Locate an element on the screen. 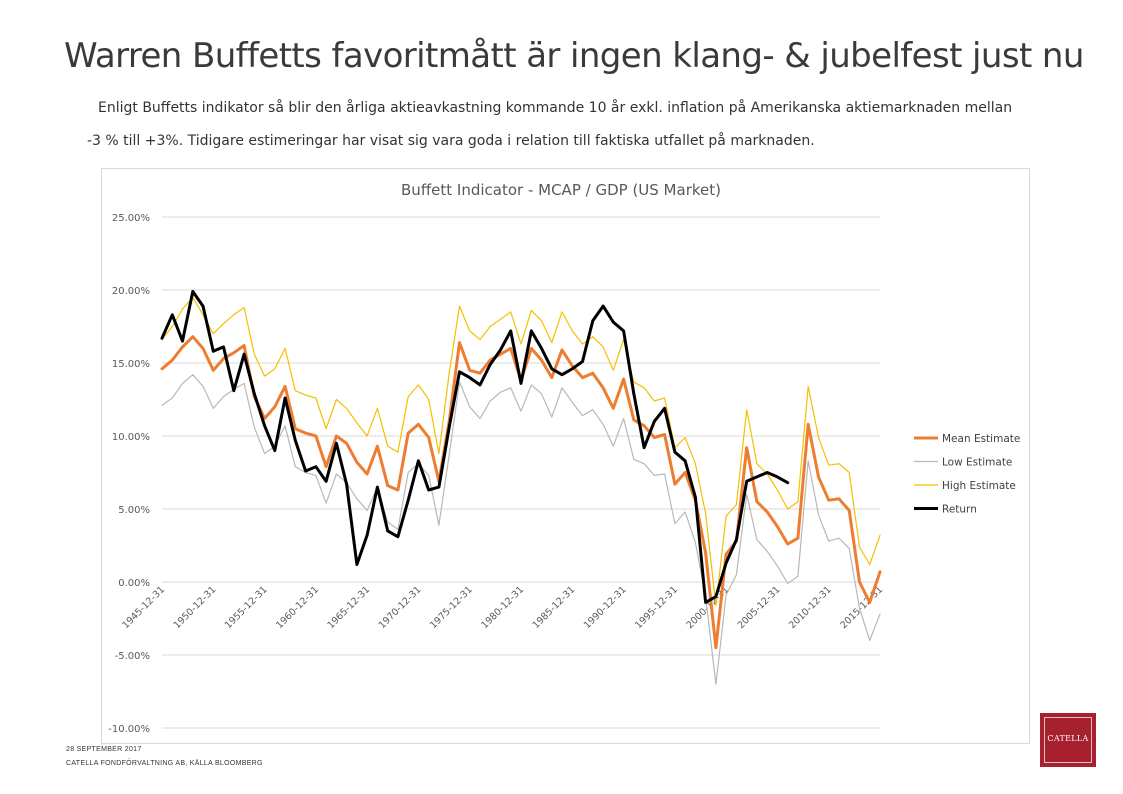 Image resolution: width=1123 pixels, height=794 pixels. footer-date: 28 SEPTEMBER 2017 is located at coordinates (104, 749).